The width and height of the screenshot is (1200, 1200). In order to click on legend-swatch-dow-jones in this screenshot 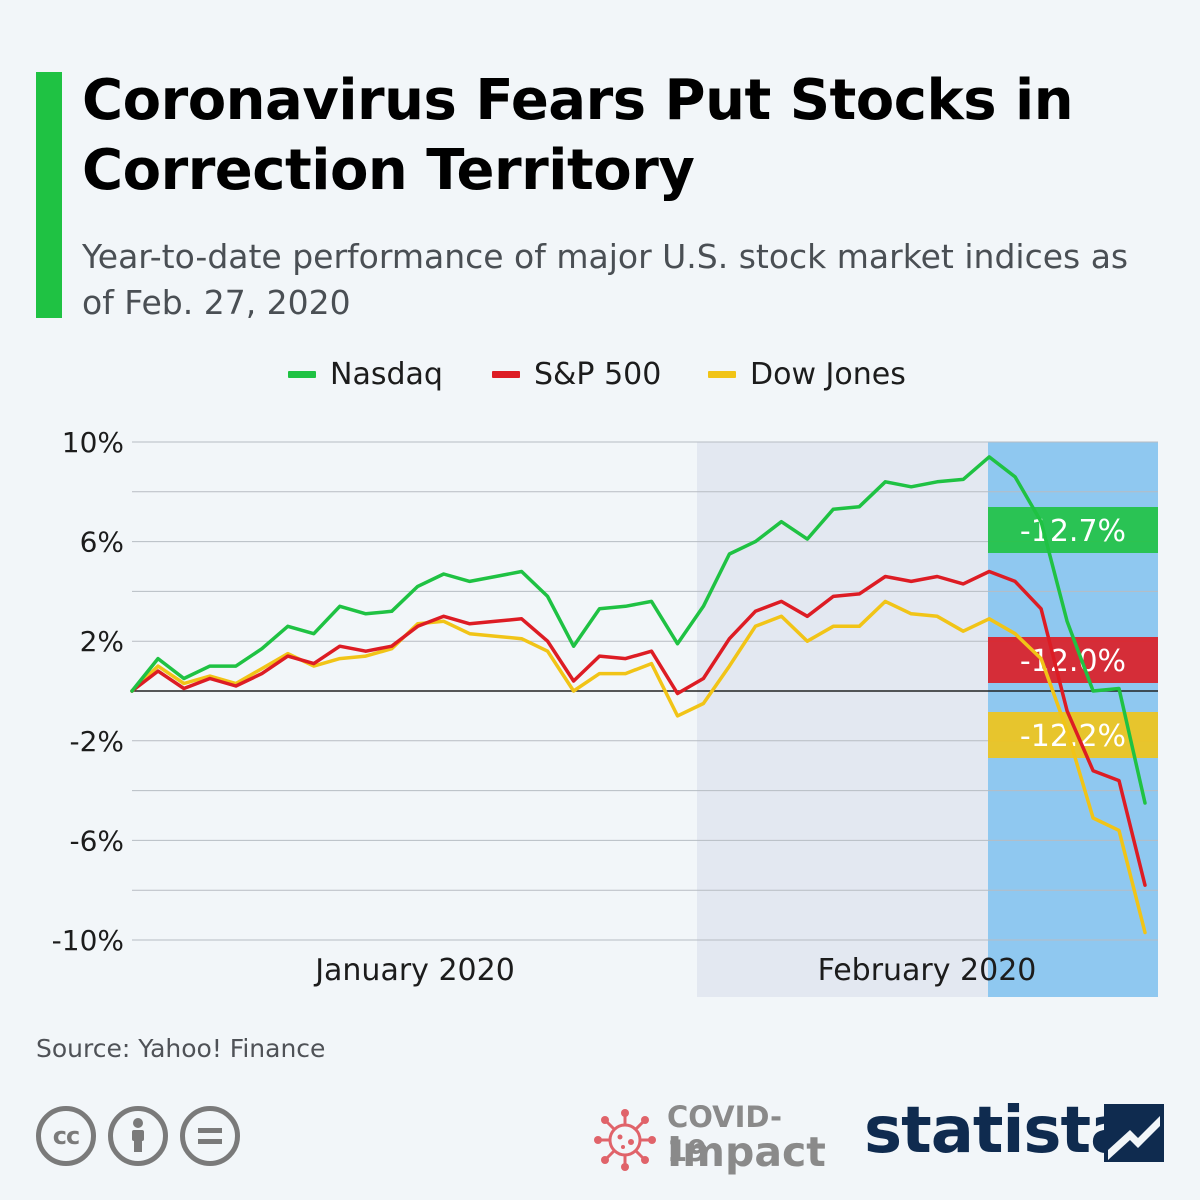, I will do `click(722, 374)`.